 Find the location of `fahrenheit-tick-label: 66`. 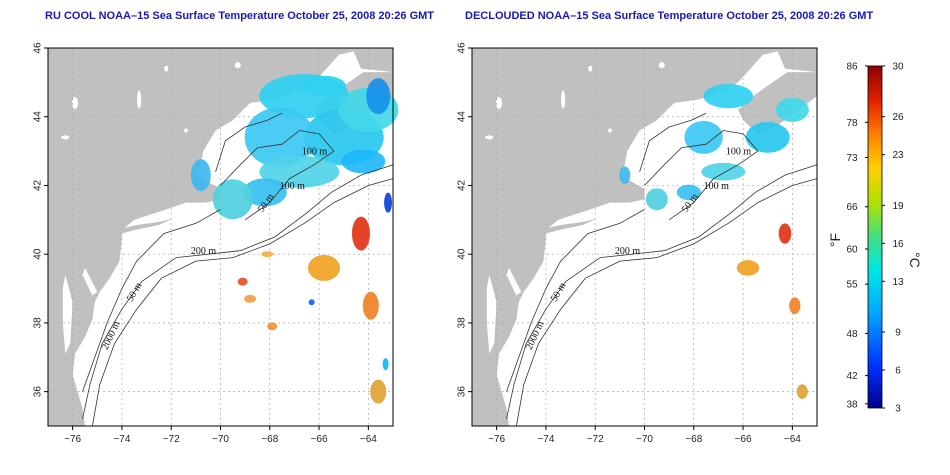

fahrenheit-tick-label: 66 is located at coordinates (852, 207).